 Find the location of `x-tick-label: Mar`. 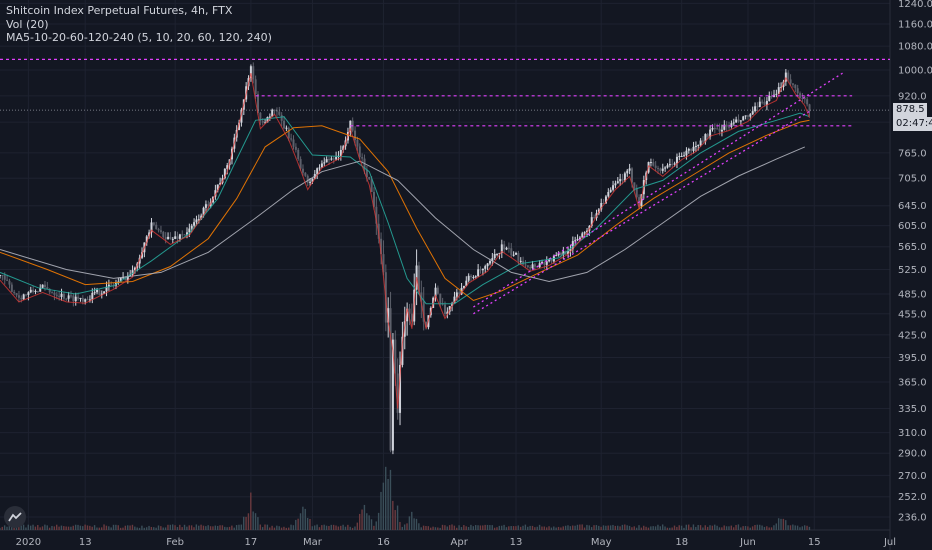

x-tick-label: Mar is located at coordinates (313, 542).